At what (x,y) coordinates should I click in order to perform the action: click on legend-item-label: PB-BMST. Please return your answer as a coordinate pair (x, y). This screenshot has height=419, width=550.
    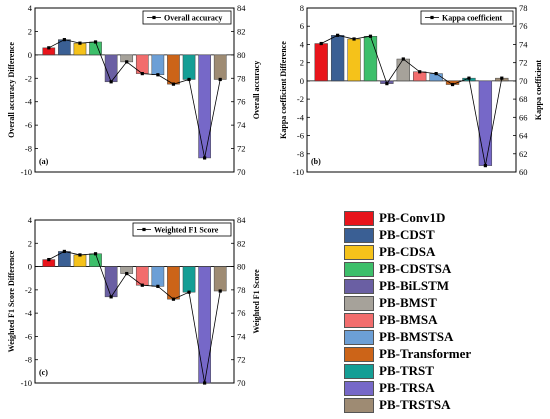
    Looking at the image, I should click on (408, 302).